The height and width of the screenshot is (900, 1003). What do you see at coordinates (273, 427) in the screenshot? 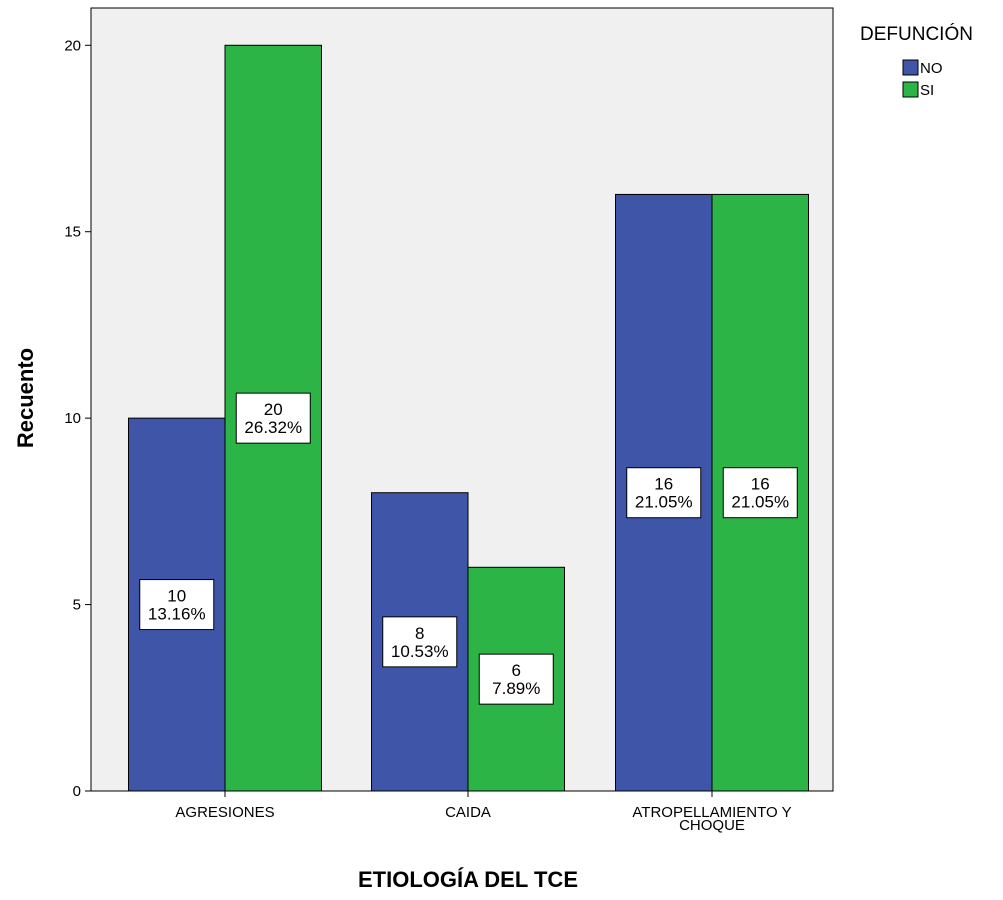
I see `data-label-percent: 26.32%` at bounding box center [273, 427].